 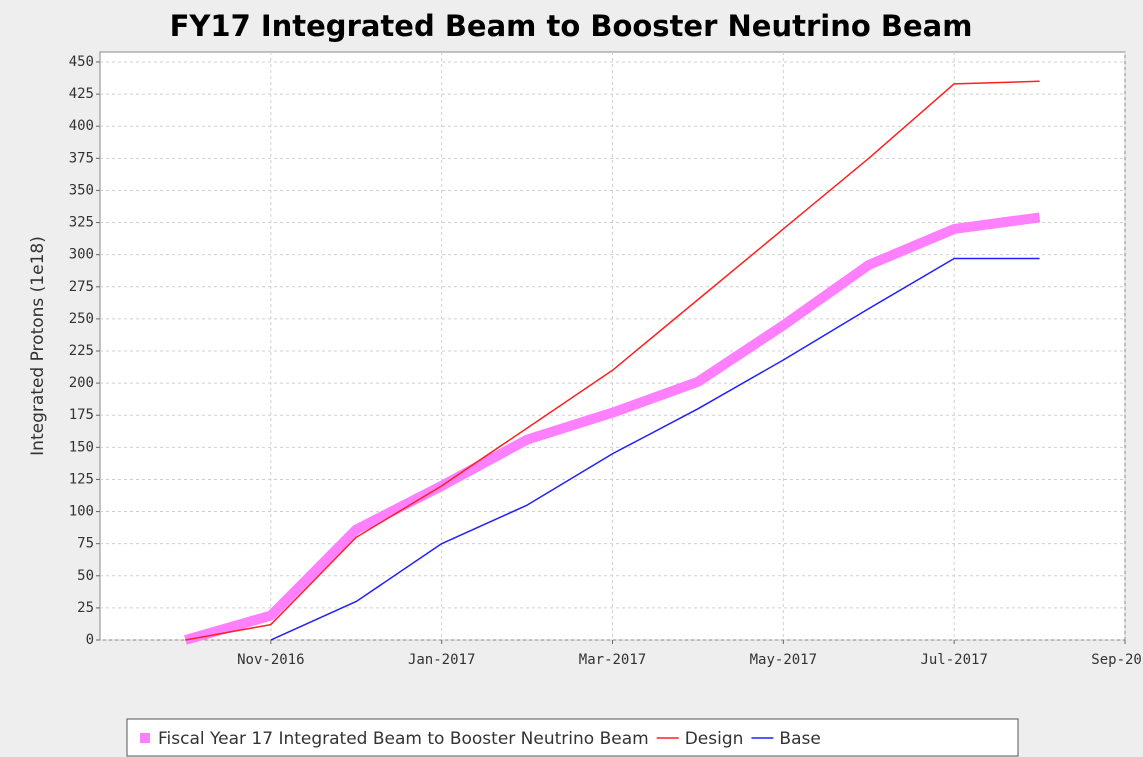 I want to click on y-tick-label: 250, so click(x=81, y=319).